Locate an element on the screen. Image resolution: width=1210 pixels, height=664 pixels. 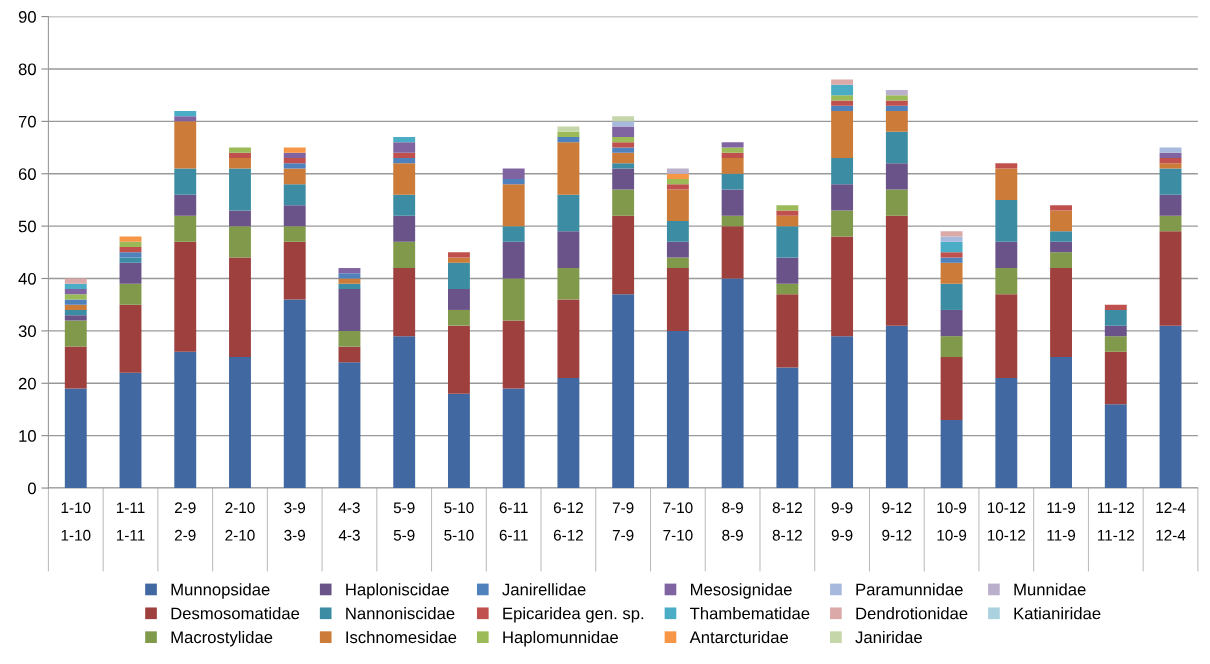
y-tick-label: 40 is located at coordinates (27, 278).